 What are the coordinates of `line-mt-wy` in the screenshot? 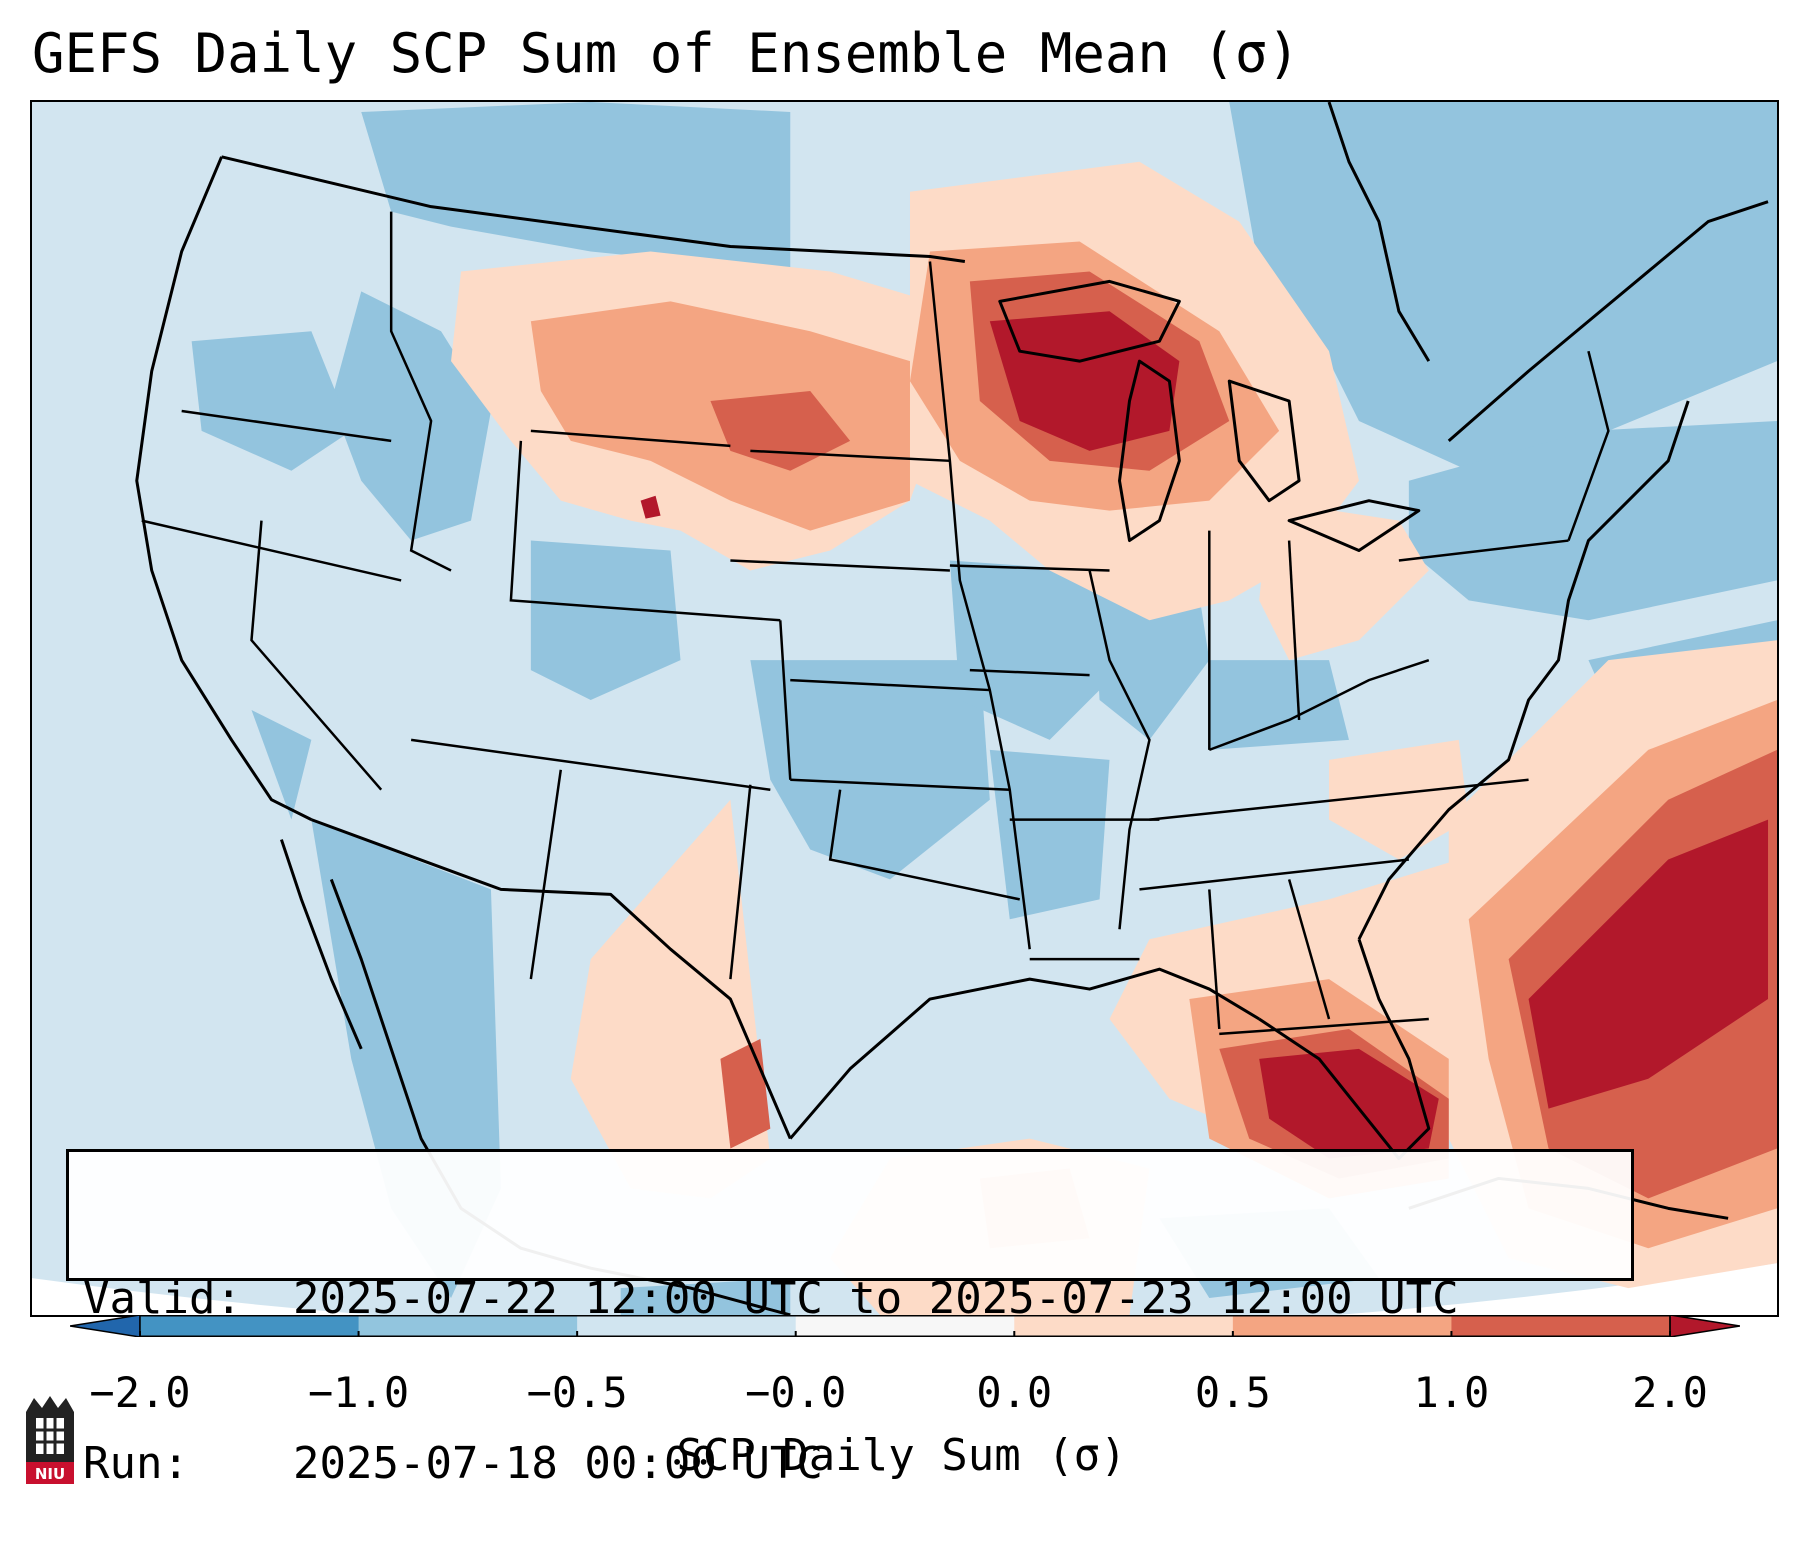 It's located at (630, 438).